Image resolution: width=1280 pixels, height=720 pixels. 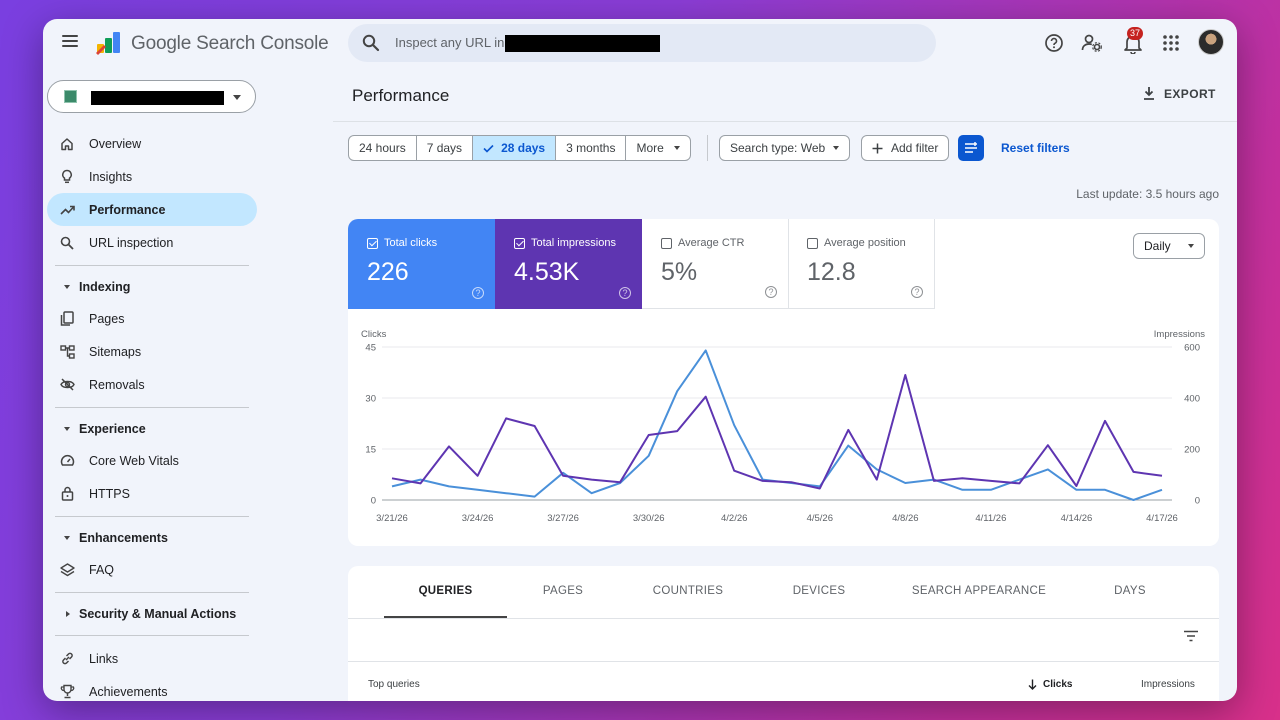 I want to click on sidebar-item-https: HTTPS, so click(x=152, y=493).